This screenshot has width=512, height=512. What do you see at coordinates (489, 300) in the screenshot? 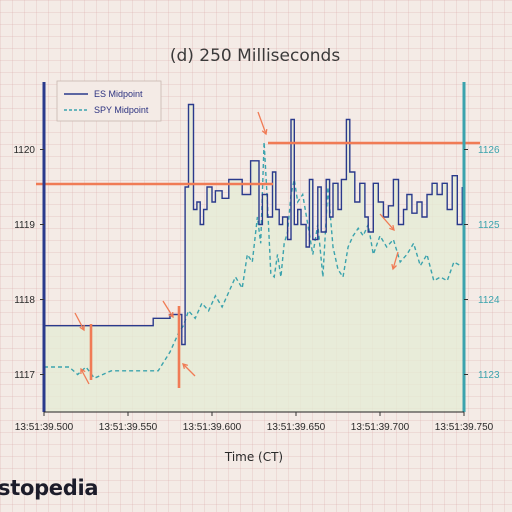
I see `right-tick-label: 1124` at bounding box center [489, 300].